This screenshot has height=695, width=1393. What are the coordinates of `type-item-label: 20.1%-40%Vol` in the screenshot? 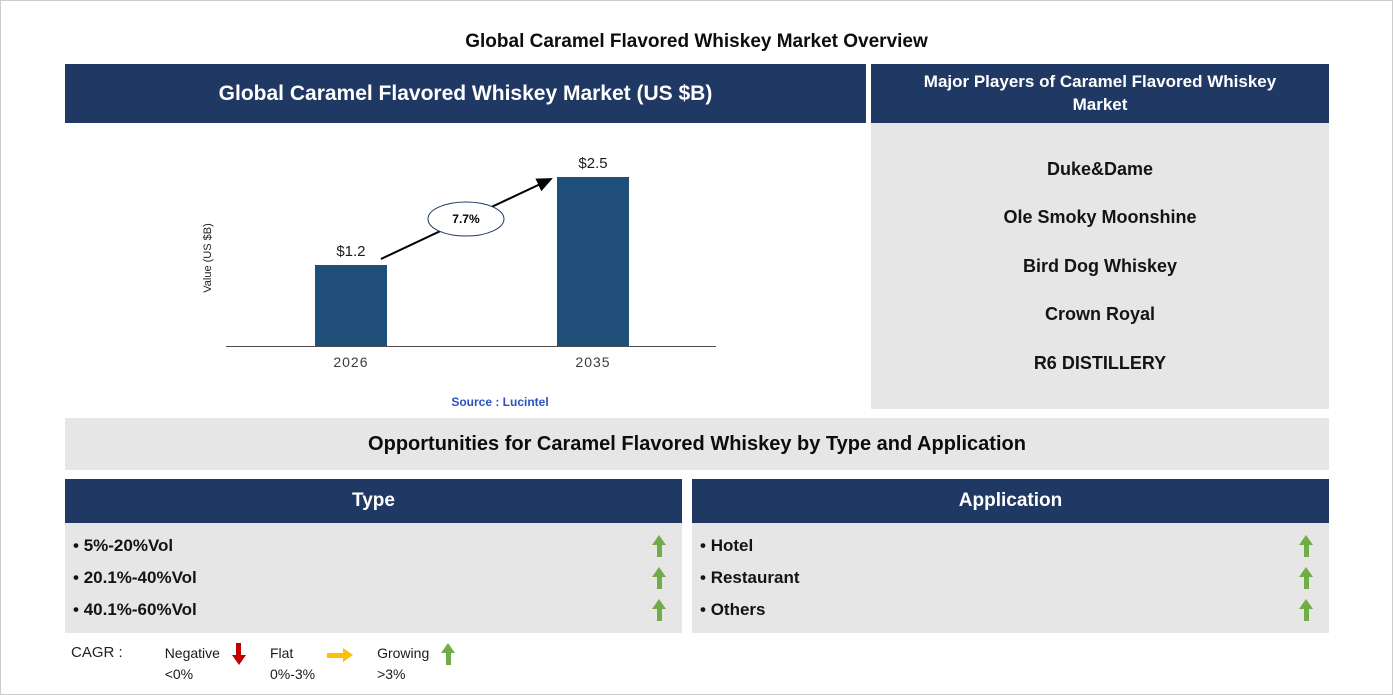 It's located at (135, 578).